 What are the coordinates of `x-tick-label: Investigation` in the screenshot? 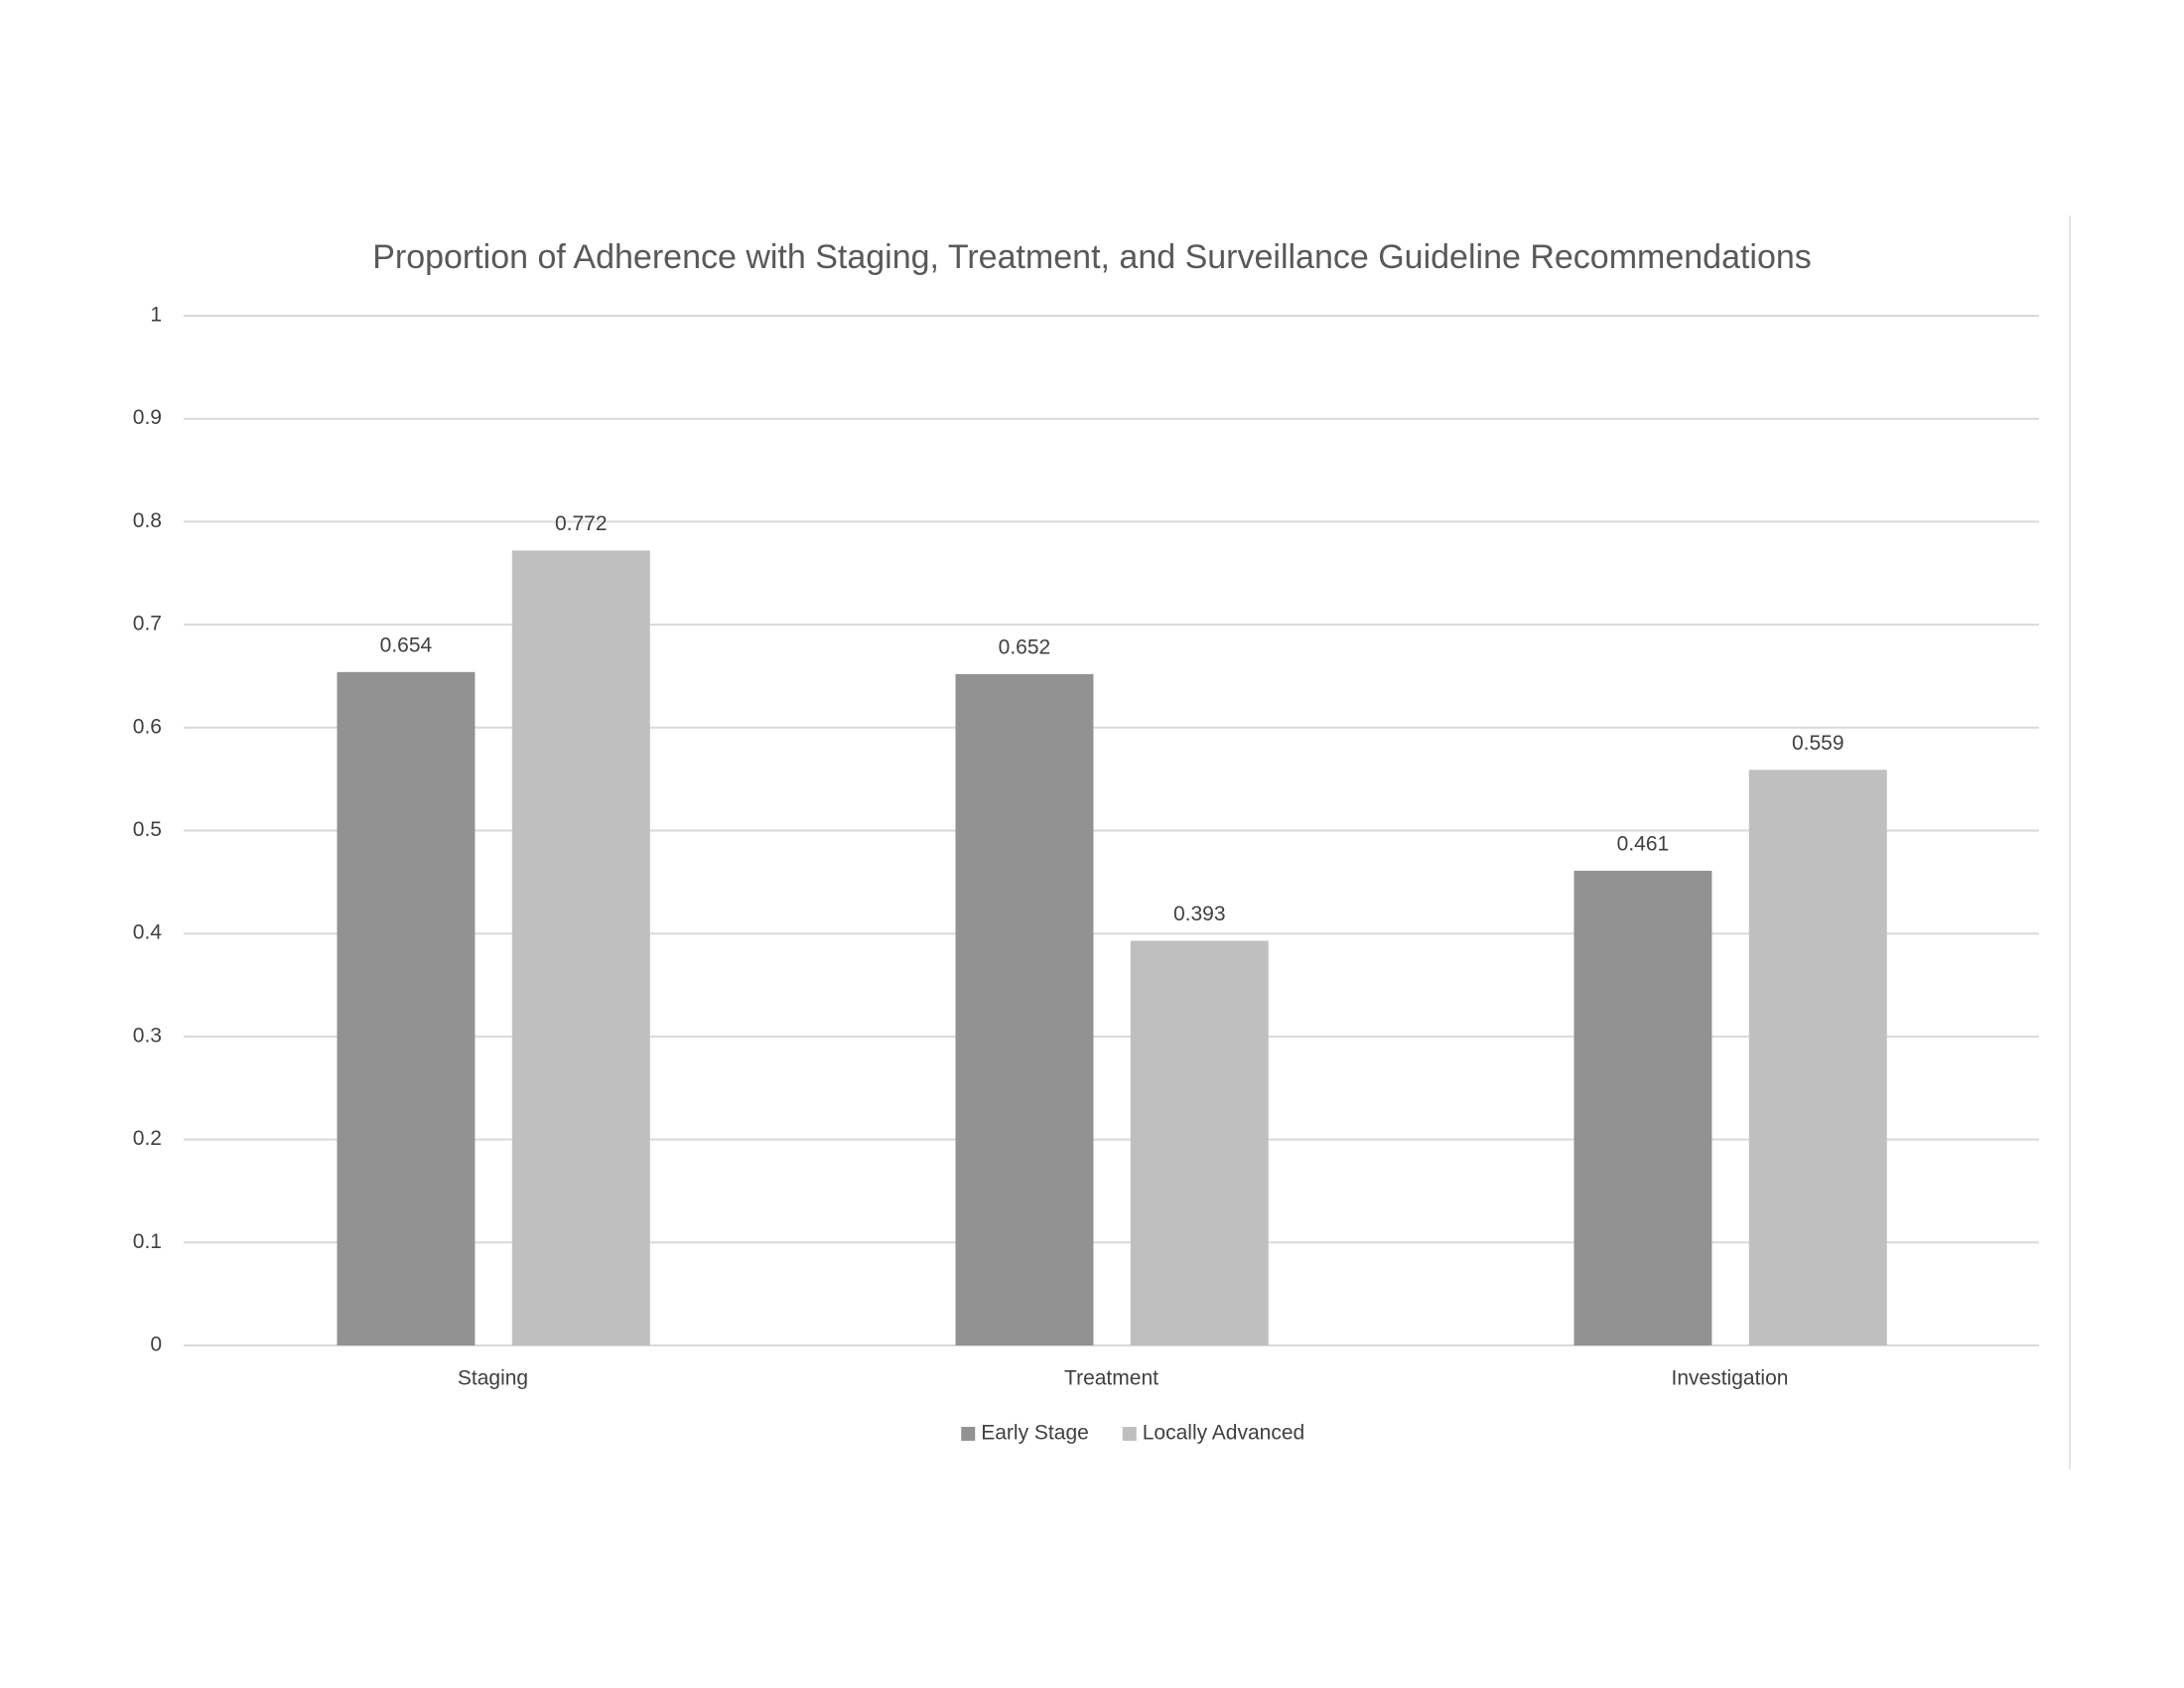 It's located at (1730, 1378).